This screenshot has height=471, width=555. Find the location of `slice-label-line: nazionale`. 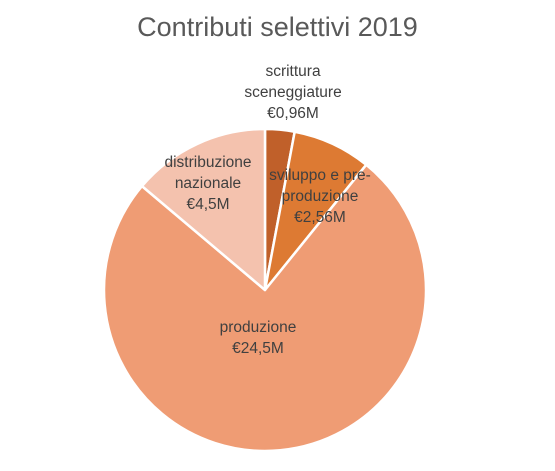

slice-label-line: nazionale is located at coordinates (208, 183).